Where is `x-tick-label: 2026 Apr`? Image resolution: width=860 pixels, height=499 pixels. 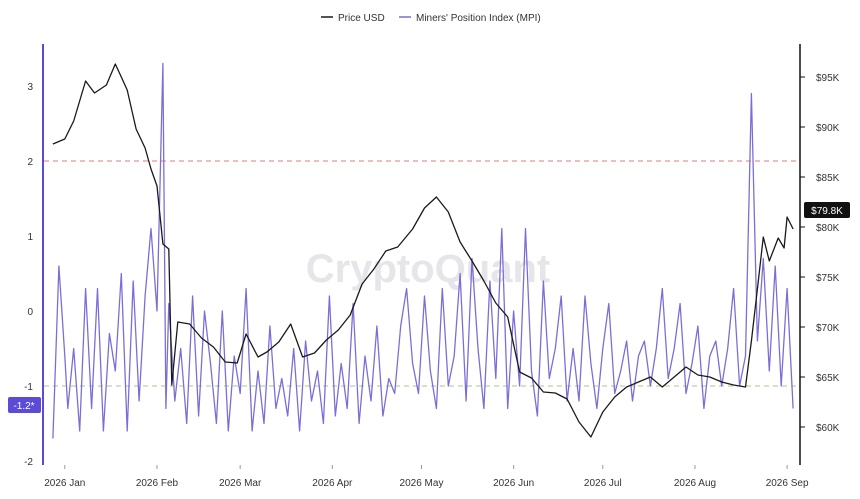
x-tick-label: 2026 Apr is located at coordinates (332, 483).